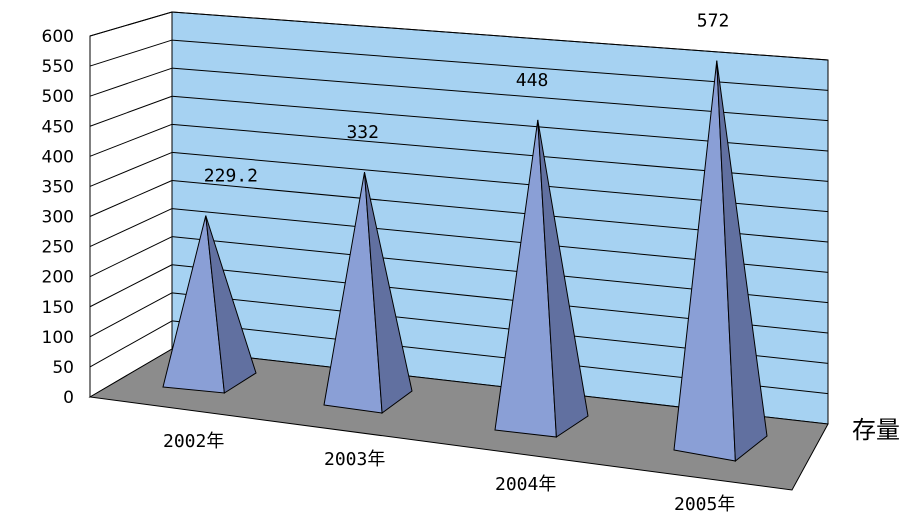 This screenshot has height=524, width=910. What do you see at coordinates (58, 37) in the screenshot?
I see `y-tick-label: 600` at bounding box center [58, 37].